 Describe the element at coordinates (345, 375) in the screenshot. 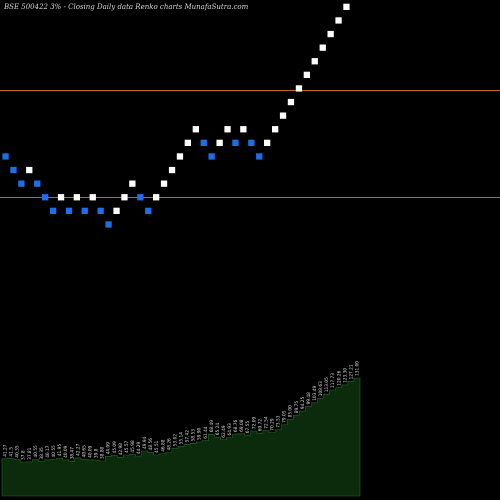

I see `area-value-label: 123.30` at that location.